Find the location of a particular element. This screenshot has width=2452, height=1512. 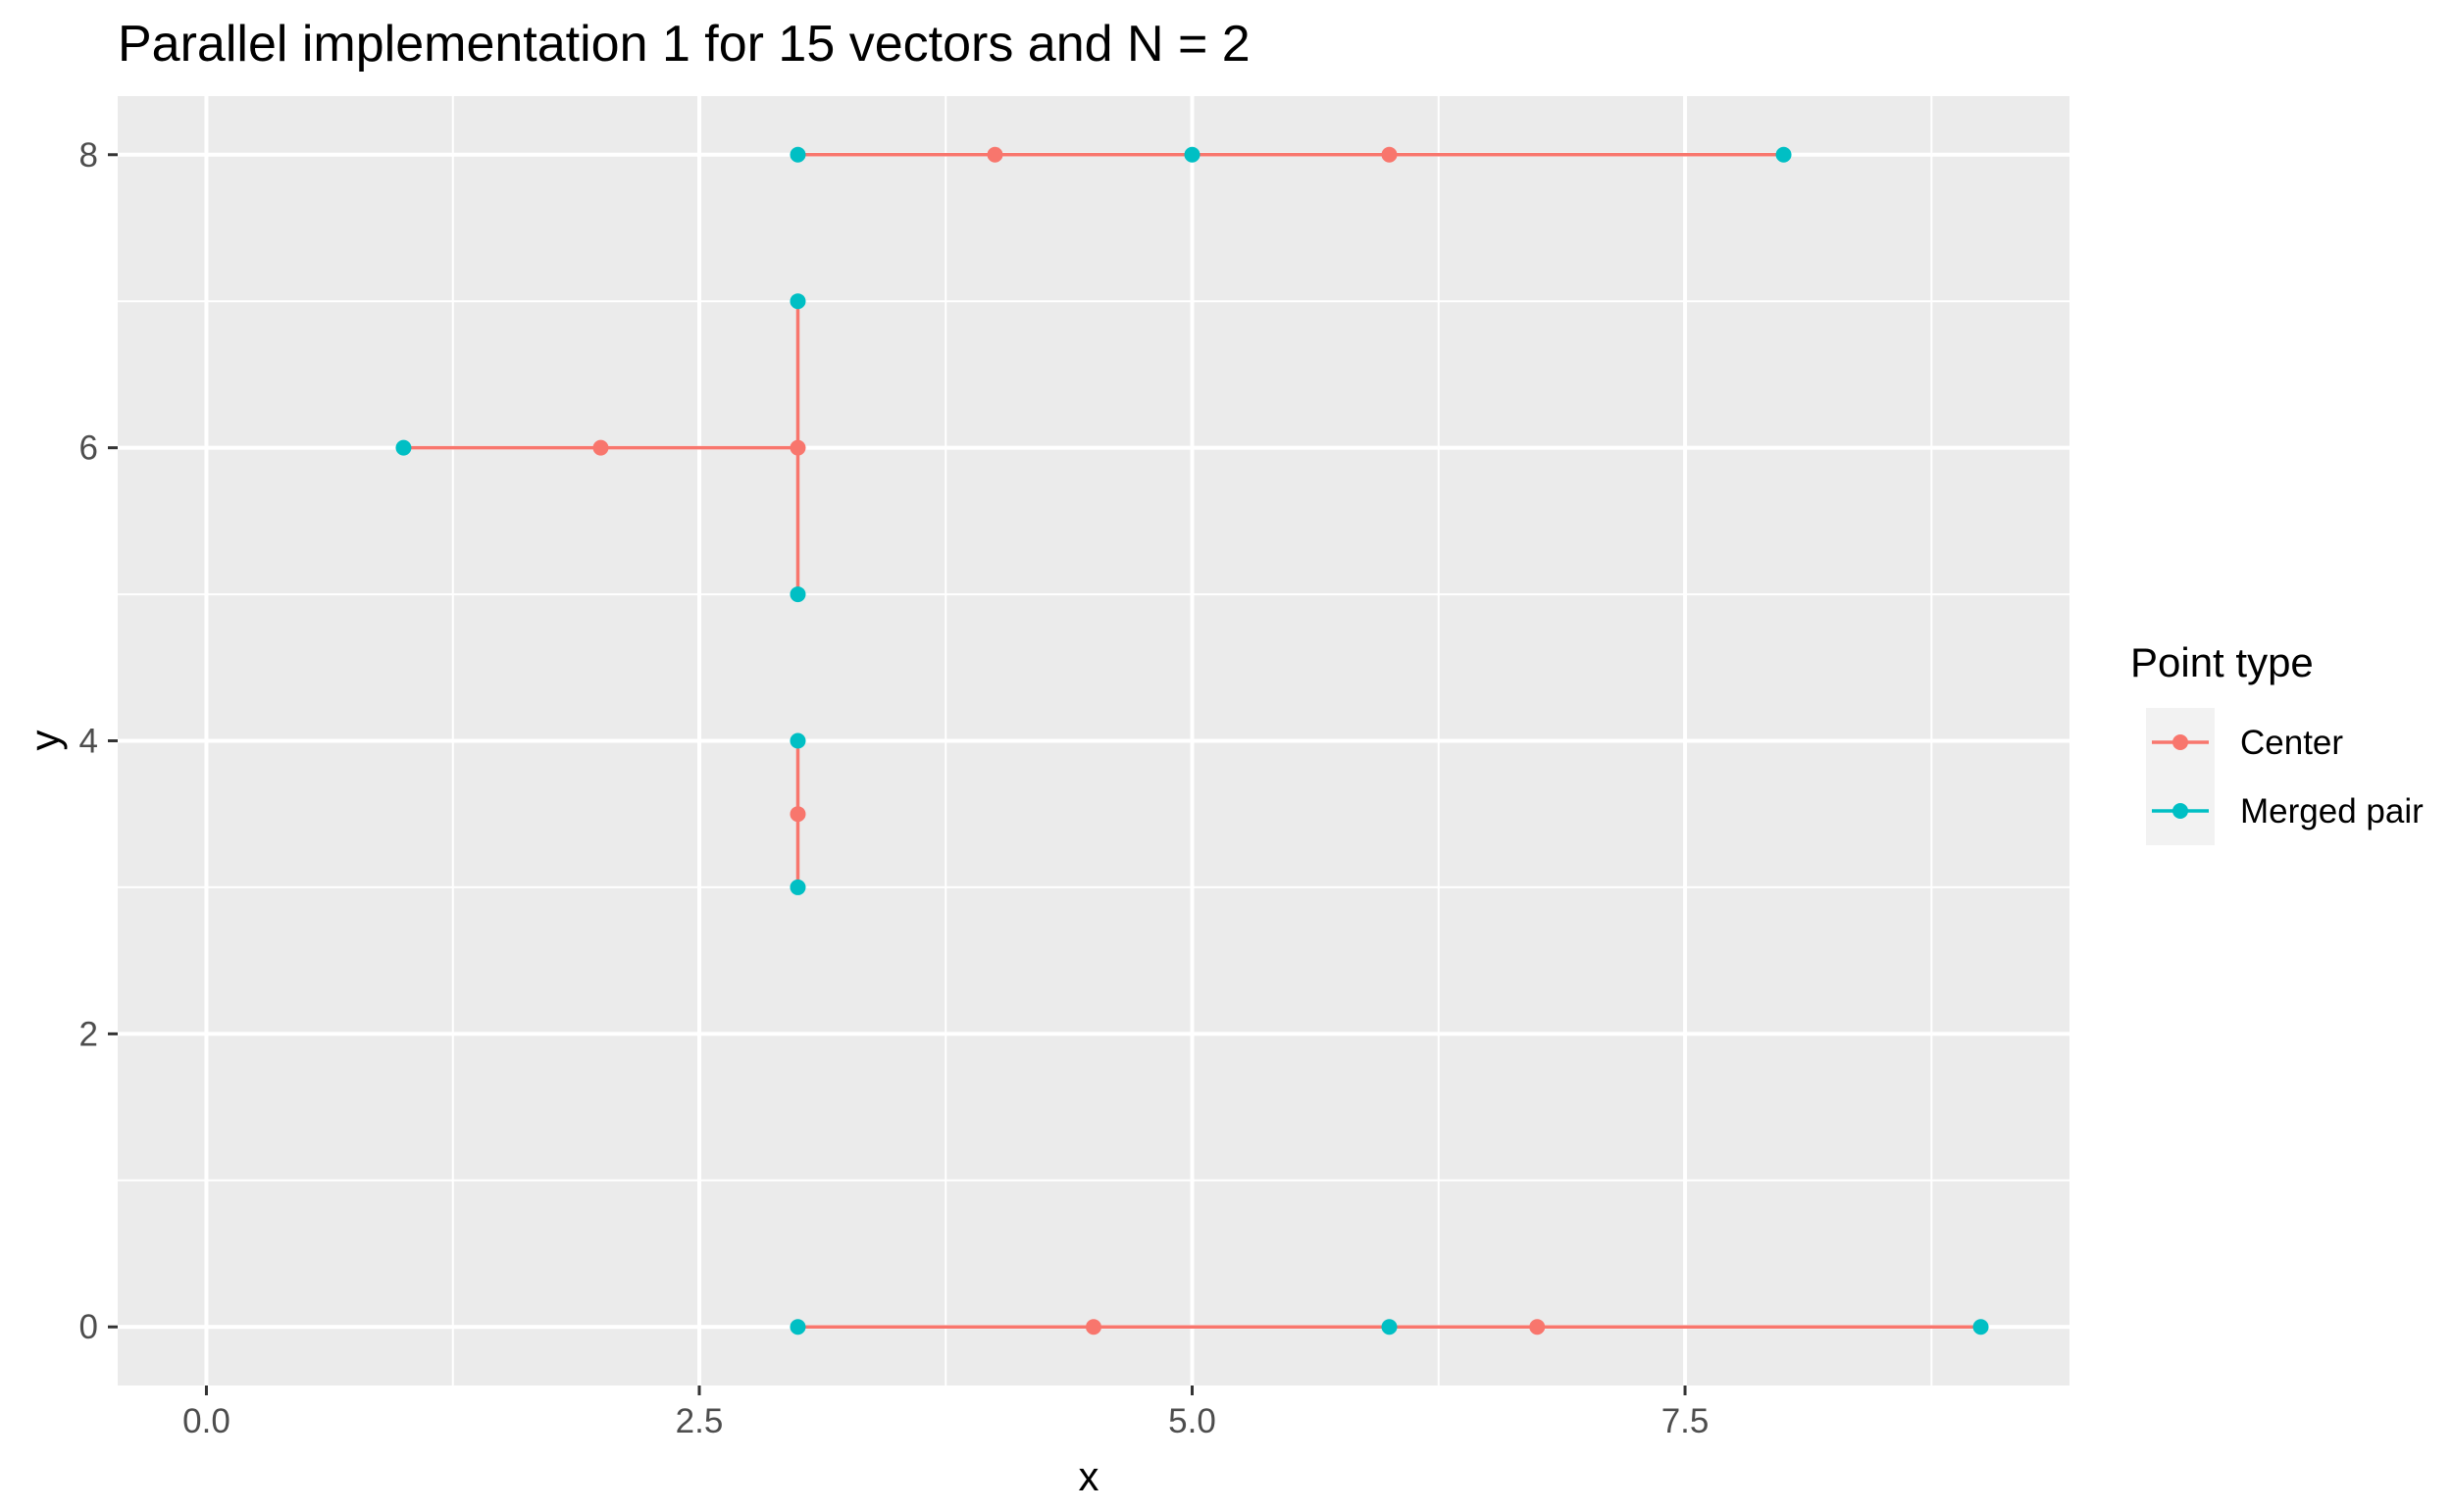

y-tick-label: 8 is located at coordinates (88, 155).